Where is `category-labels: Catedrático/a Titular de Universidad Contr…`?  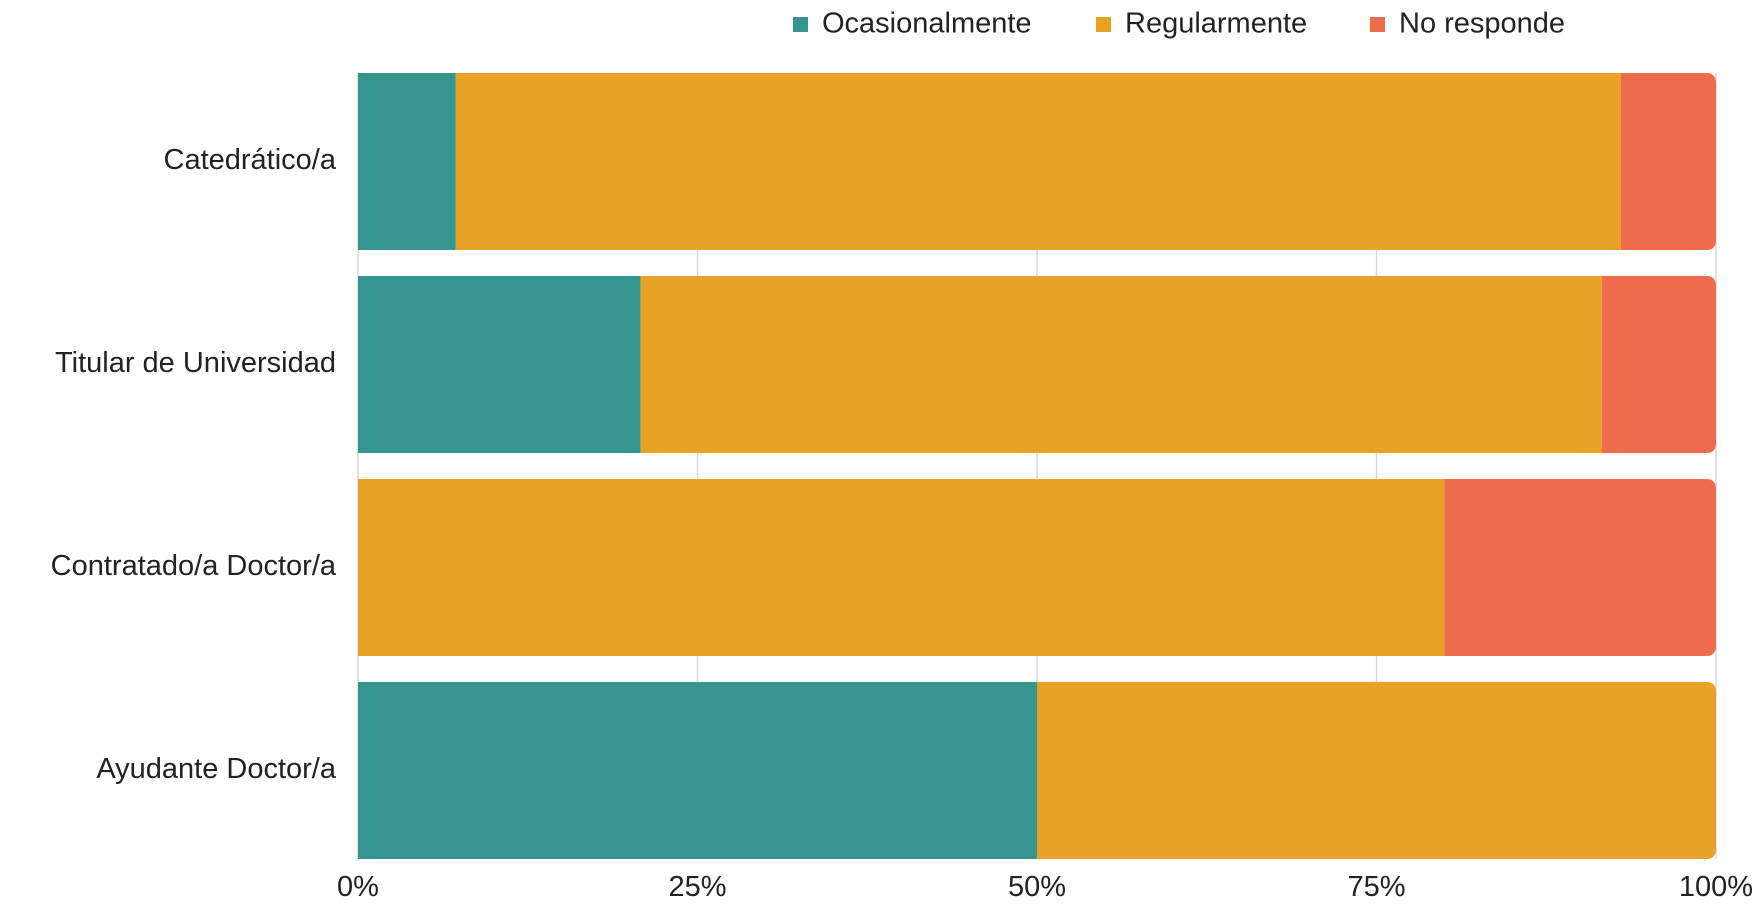 category-labels: Catedrático/a Titular de Universidad Contr… is located at coordinates (194, 464).